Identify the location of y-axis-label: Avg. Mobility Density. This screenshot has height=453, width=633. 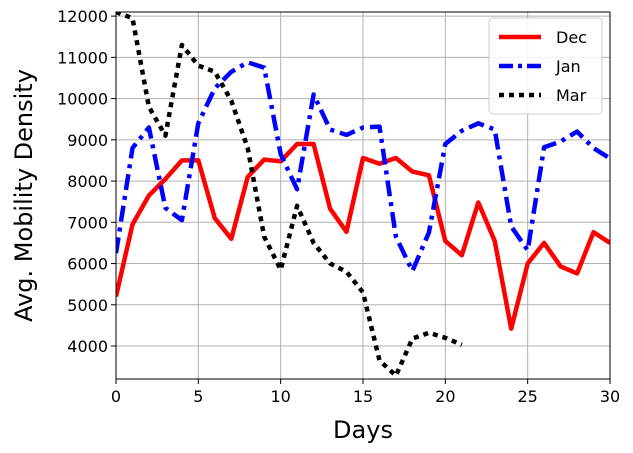
(24, 195).